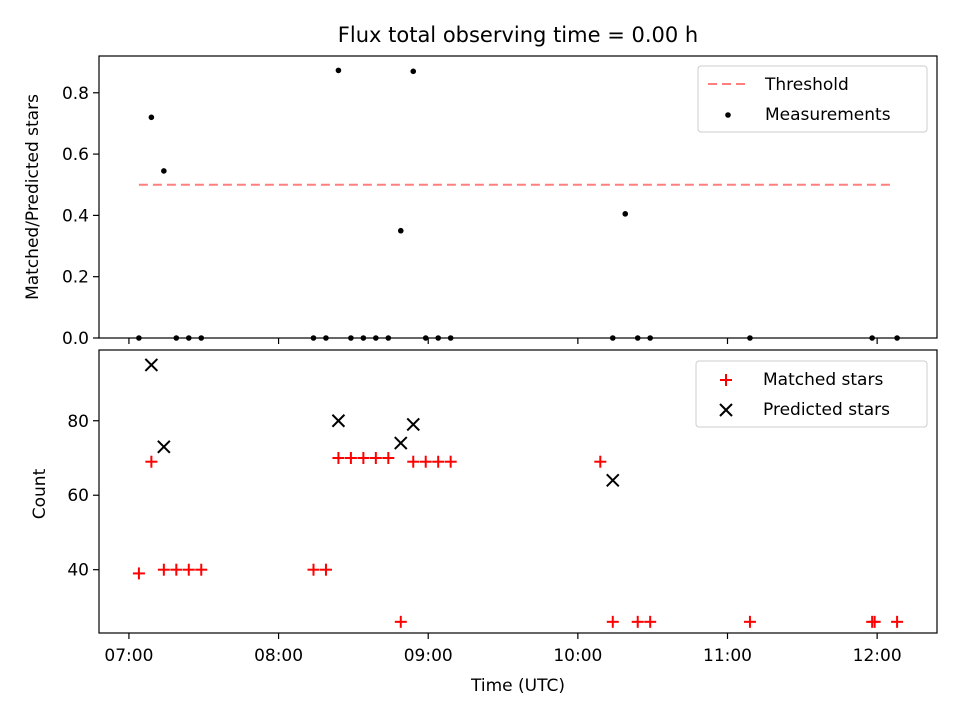  I want to click on legend-matched-label: Matched stars, so click(823, 380).